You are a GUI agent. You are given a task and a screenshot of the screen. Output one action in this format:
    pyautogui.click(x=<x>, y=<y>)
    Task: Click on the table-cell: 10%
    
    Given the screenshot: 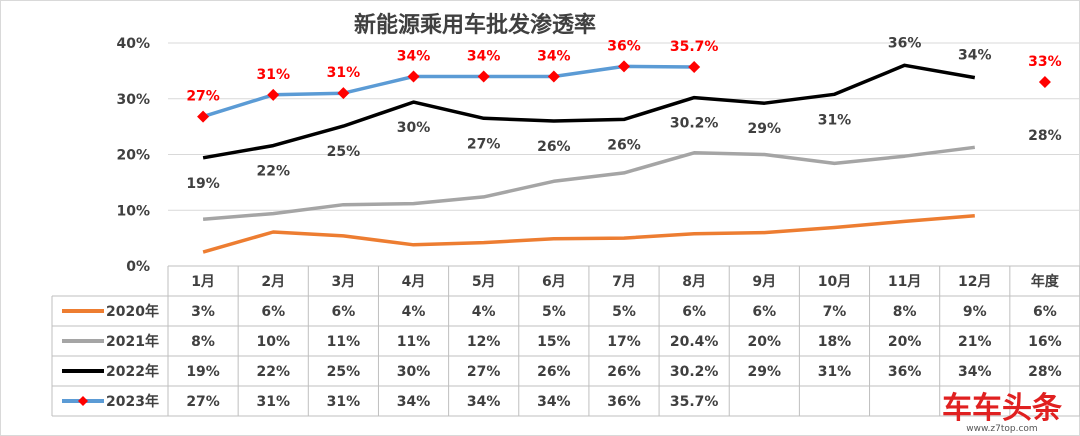 What is the action you would take?
    pyautogui.click(x=273, y=342)
    